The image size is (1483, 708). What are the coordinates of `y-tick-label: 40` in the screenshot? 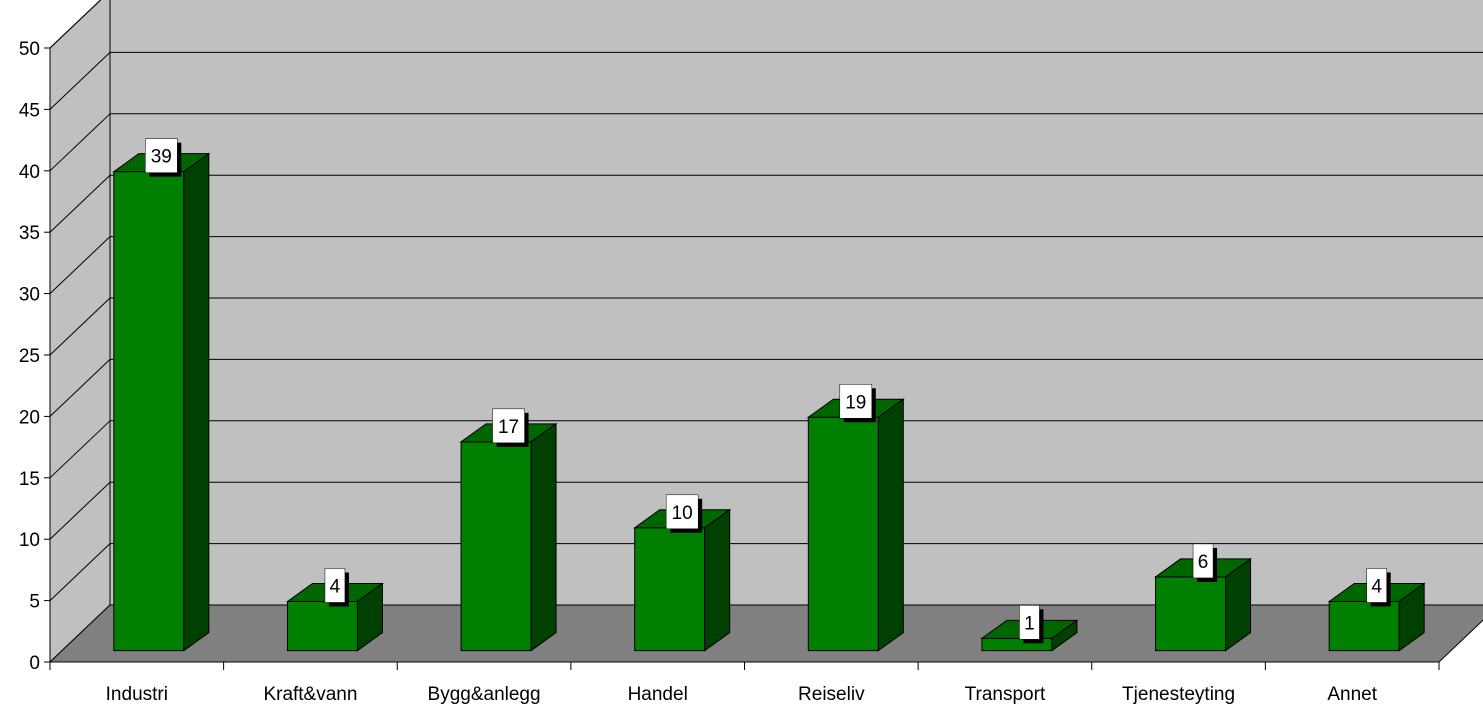 It's located at (29, 172).